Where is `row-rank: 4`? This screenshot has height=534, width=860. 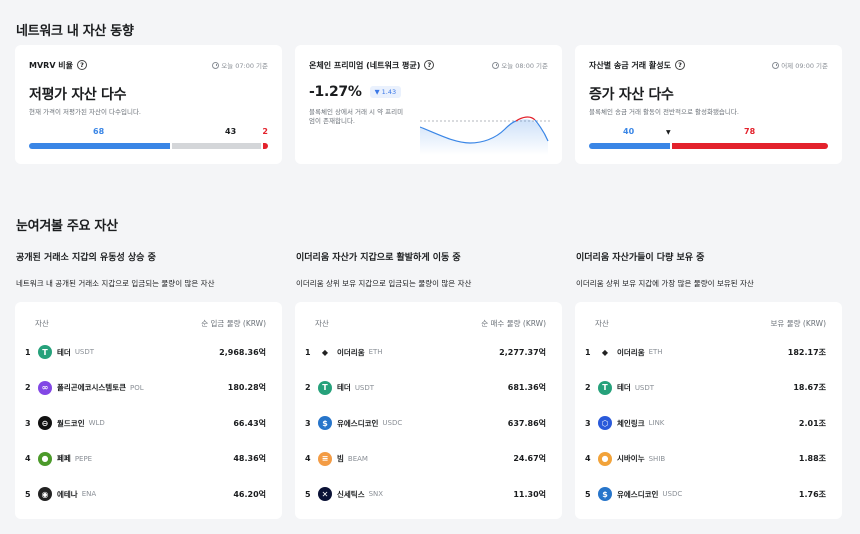 row-rank: 4 is located at coordinates (588, 458).